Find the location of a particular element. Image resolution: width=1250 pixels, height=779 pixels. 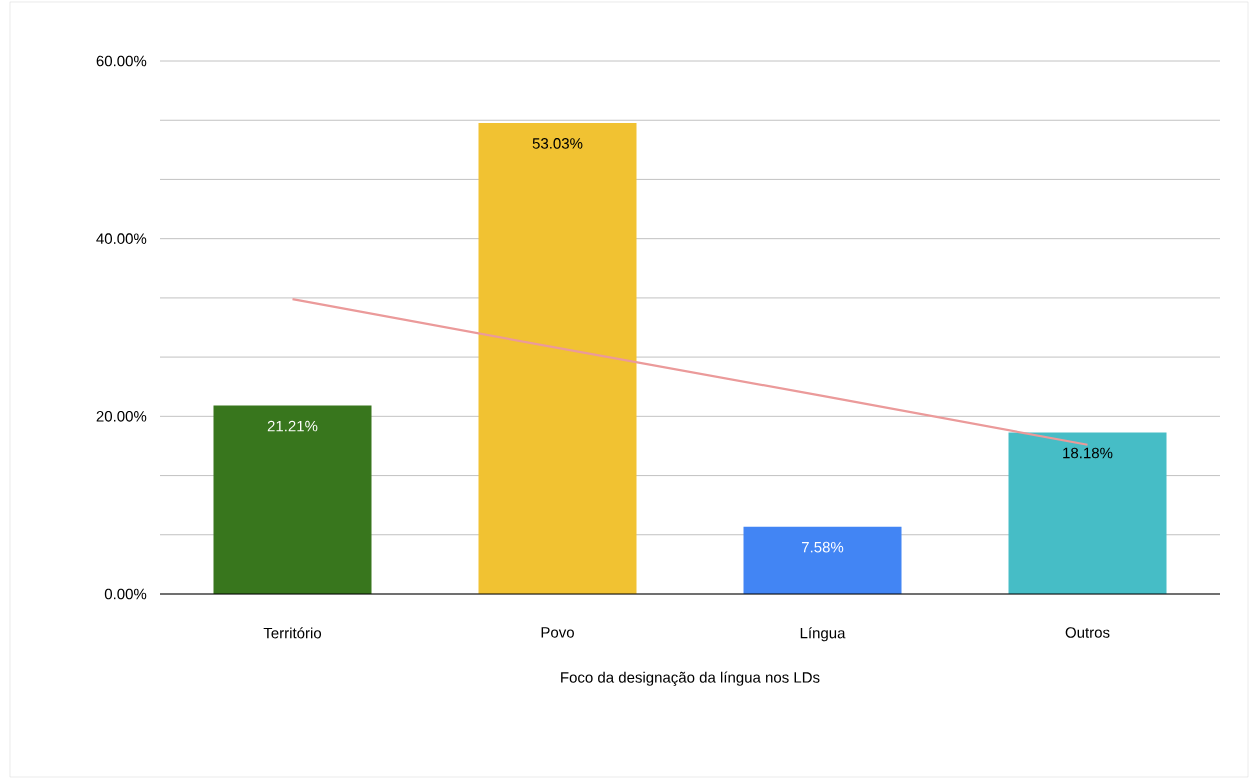

y-tick-label: 0.00% is located at coordinates (125, 594).